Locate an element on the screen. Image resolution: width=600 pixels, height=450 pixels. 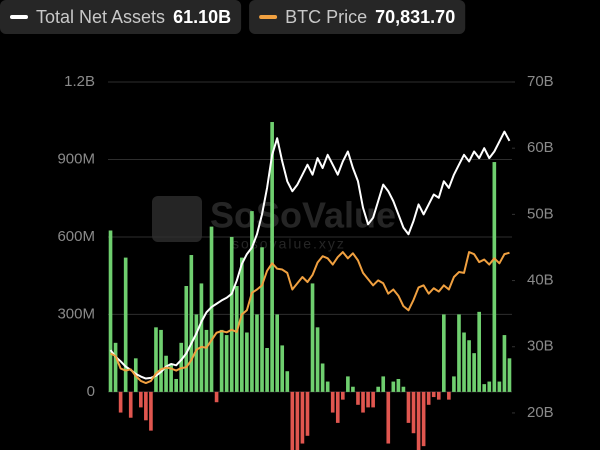
y2-tick-label: 40B is located at coordinates (540, 280).